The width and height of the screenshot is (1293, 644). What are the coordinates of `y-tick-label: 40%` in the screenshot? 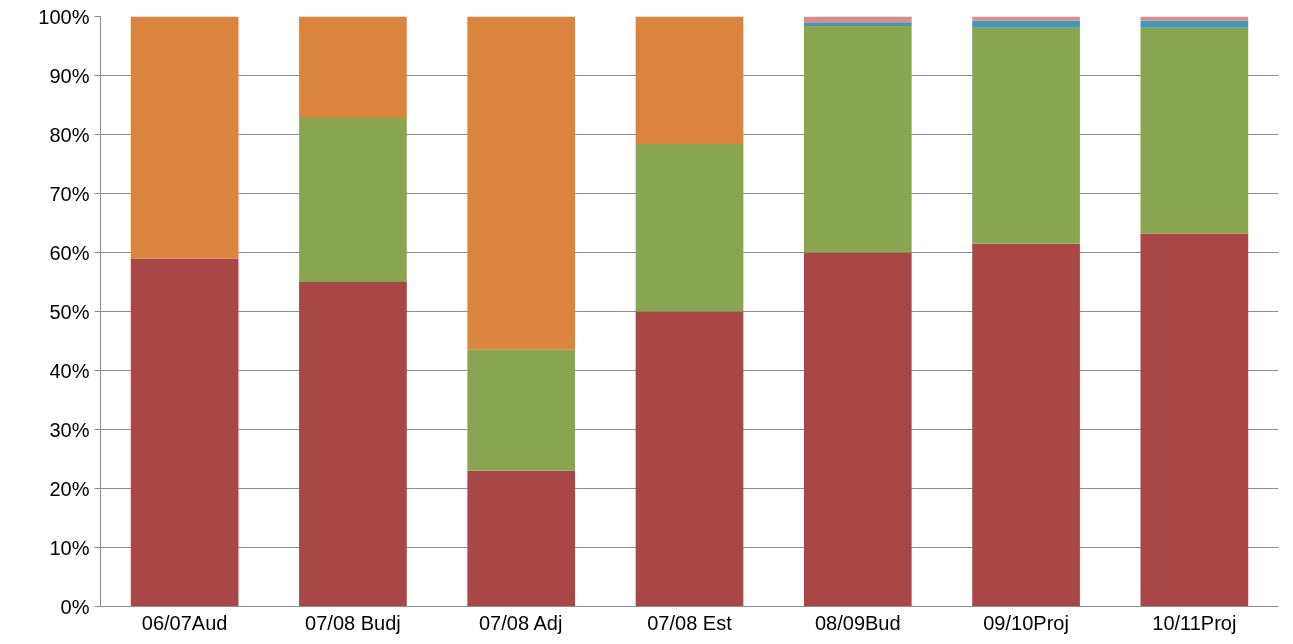 It's located at (69, 370).